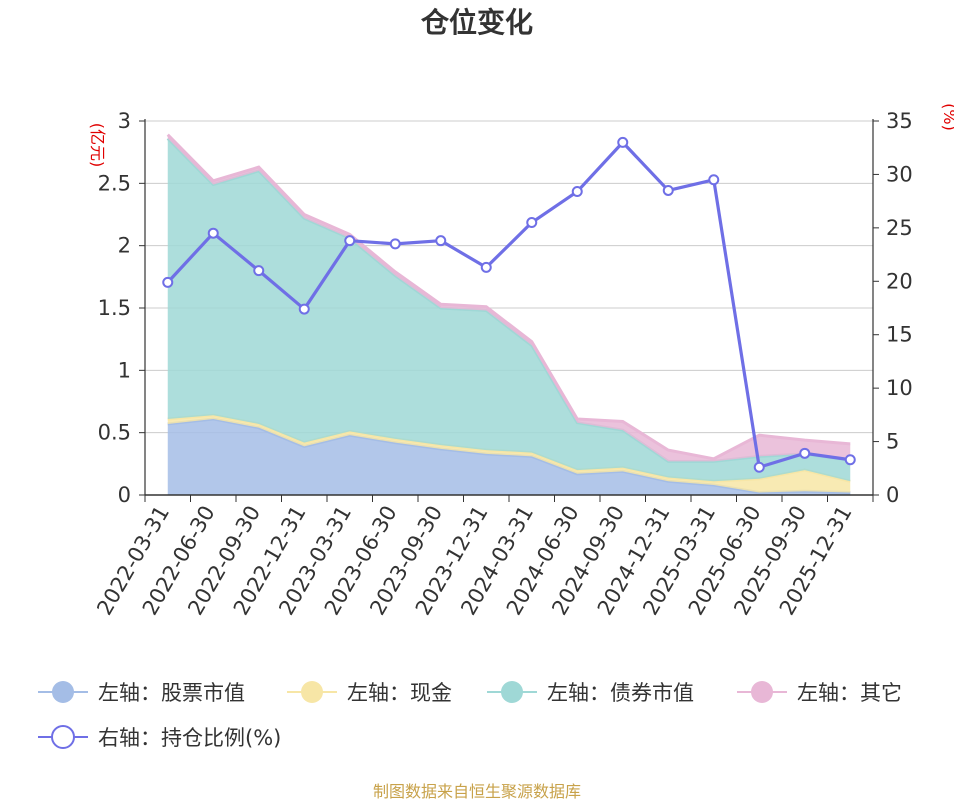  I want to click on legend-item-1: 左轴：股票市值, so click(141, 693).